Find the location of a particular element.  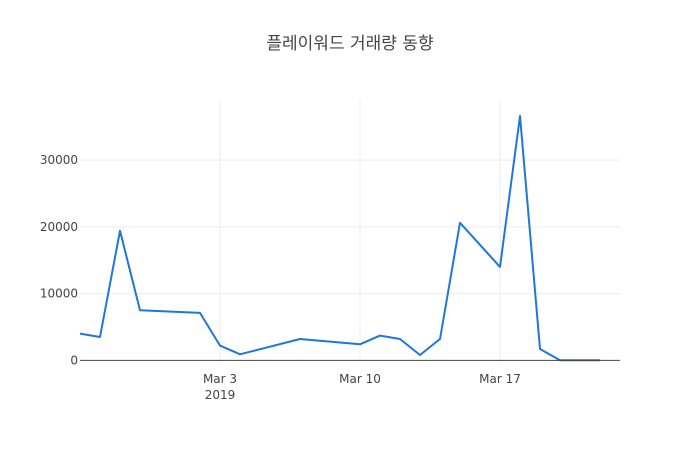

y-tick-label: 20000 is located at coordinates (59, 227).